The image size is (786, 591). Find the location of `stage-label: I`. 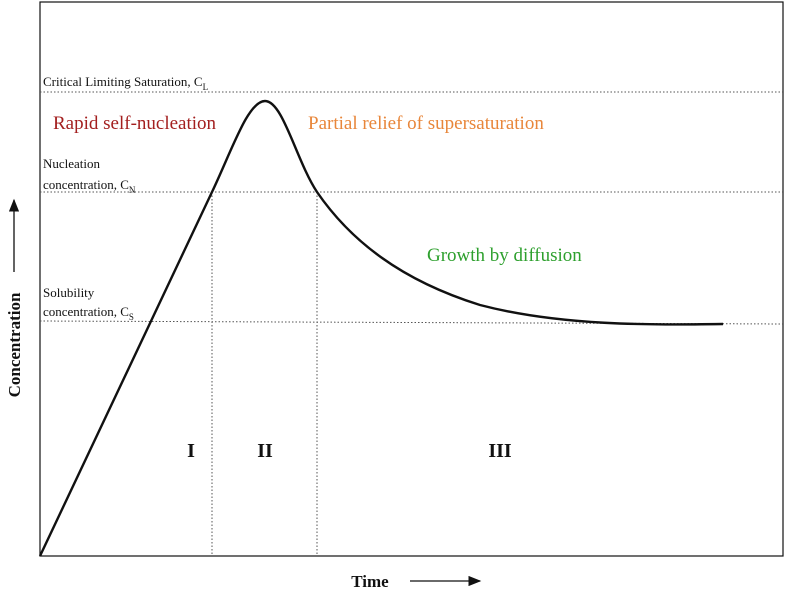

stage-label: I is located at coordinates (191, 451).